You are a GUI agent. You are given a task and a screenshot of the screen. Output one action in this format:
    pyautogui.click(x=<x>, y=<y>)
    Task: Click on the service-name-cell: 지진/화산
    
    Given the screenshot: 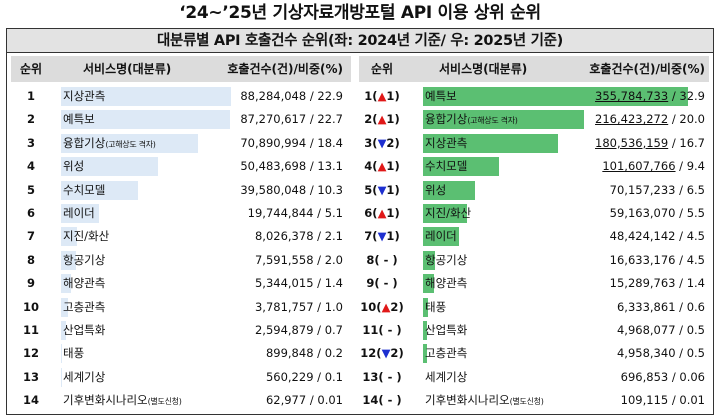 What is the action you would take?
    pyautogui.click(x=86, y=236)
    